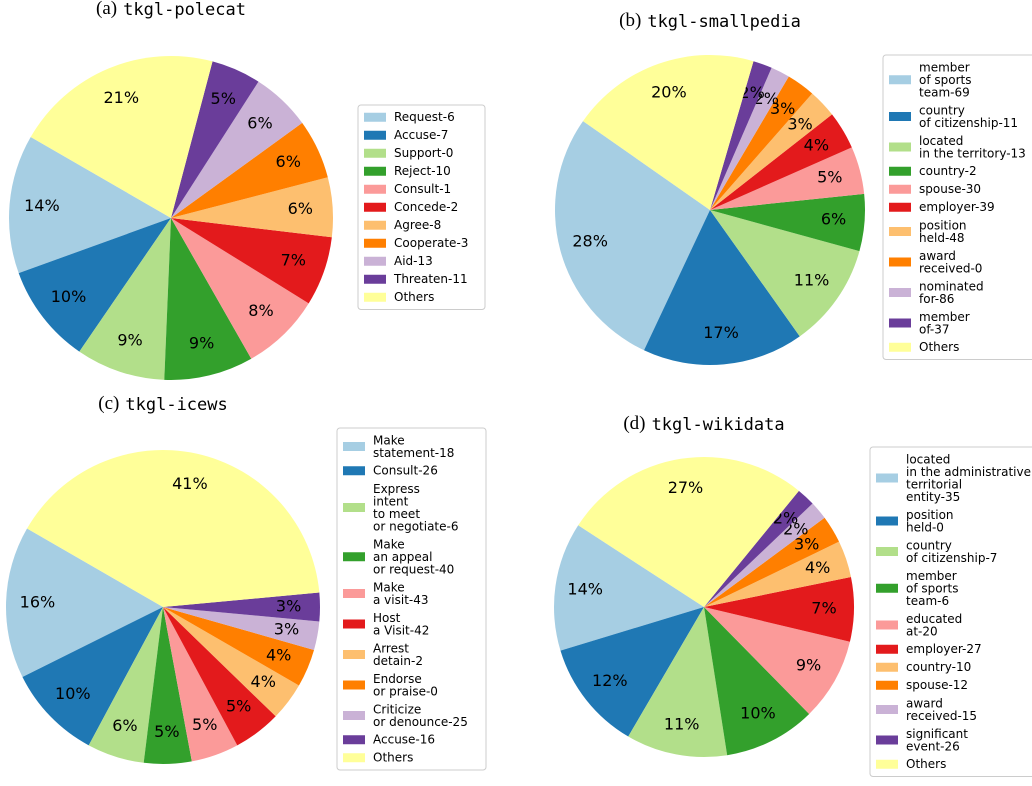 Image resolution: width=1032 pixels, height=786 pixels. What do you see at coordinates (422, 171) in the screenshot?
I see `legend-label: Reject-10` at bounding box center [422, 171].